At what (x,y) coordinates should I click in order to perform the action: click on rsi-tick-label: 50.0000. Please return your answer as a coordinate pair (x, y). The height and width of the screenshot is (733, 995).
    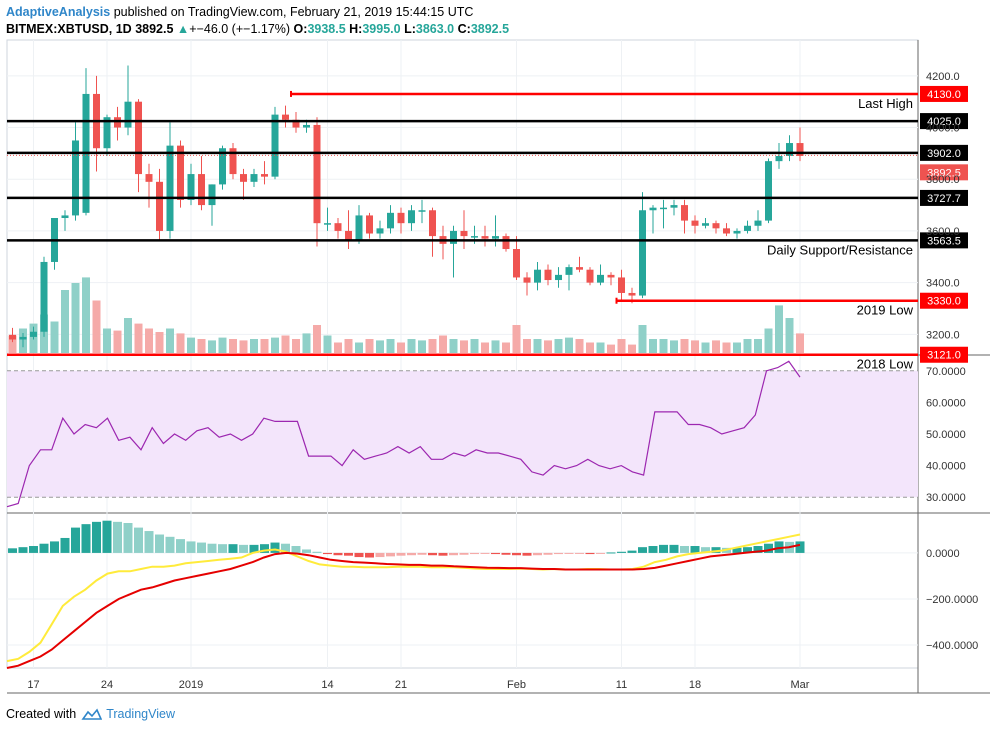
    Looking at the image, I should click on (946, 435).